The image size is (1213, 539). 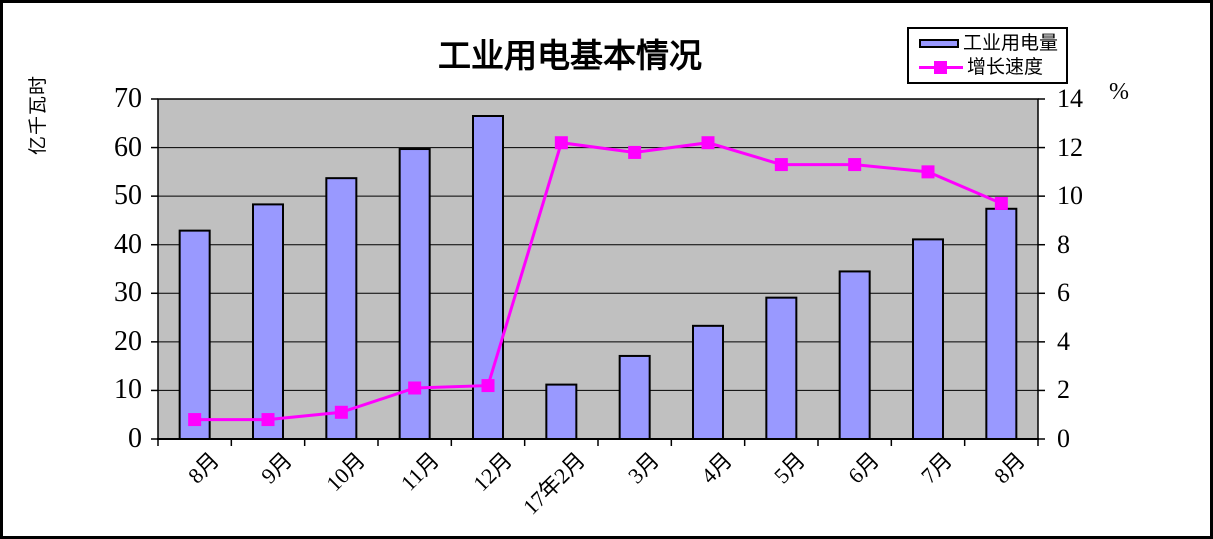 What do you see at coordinates (128, 293) in the screenshot?
I see `y-axis-left-tick-label: 30` at bounding box center [128, 293].